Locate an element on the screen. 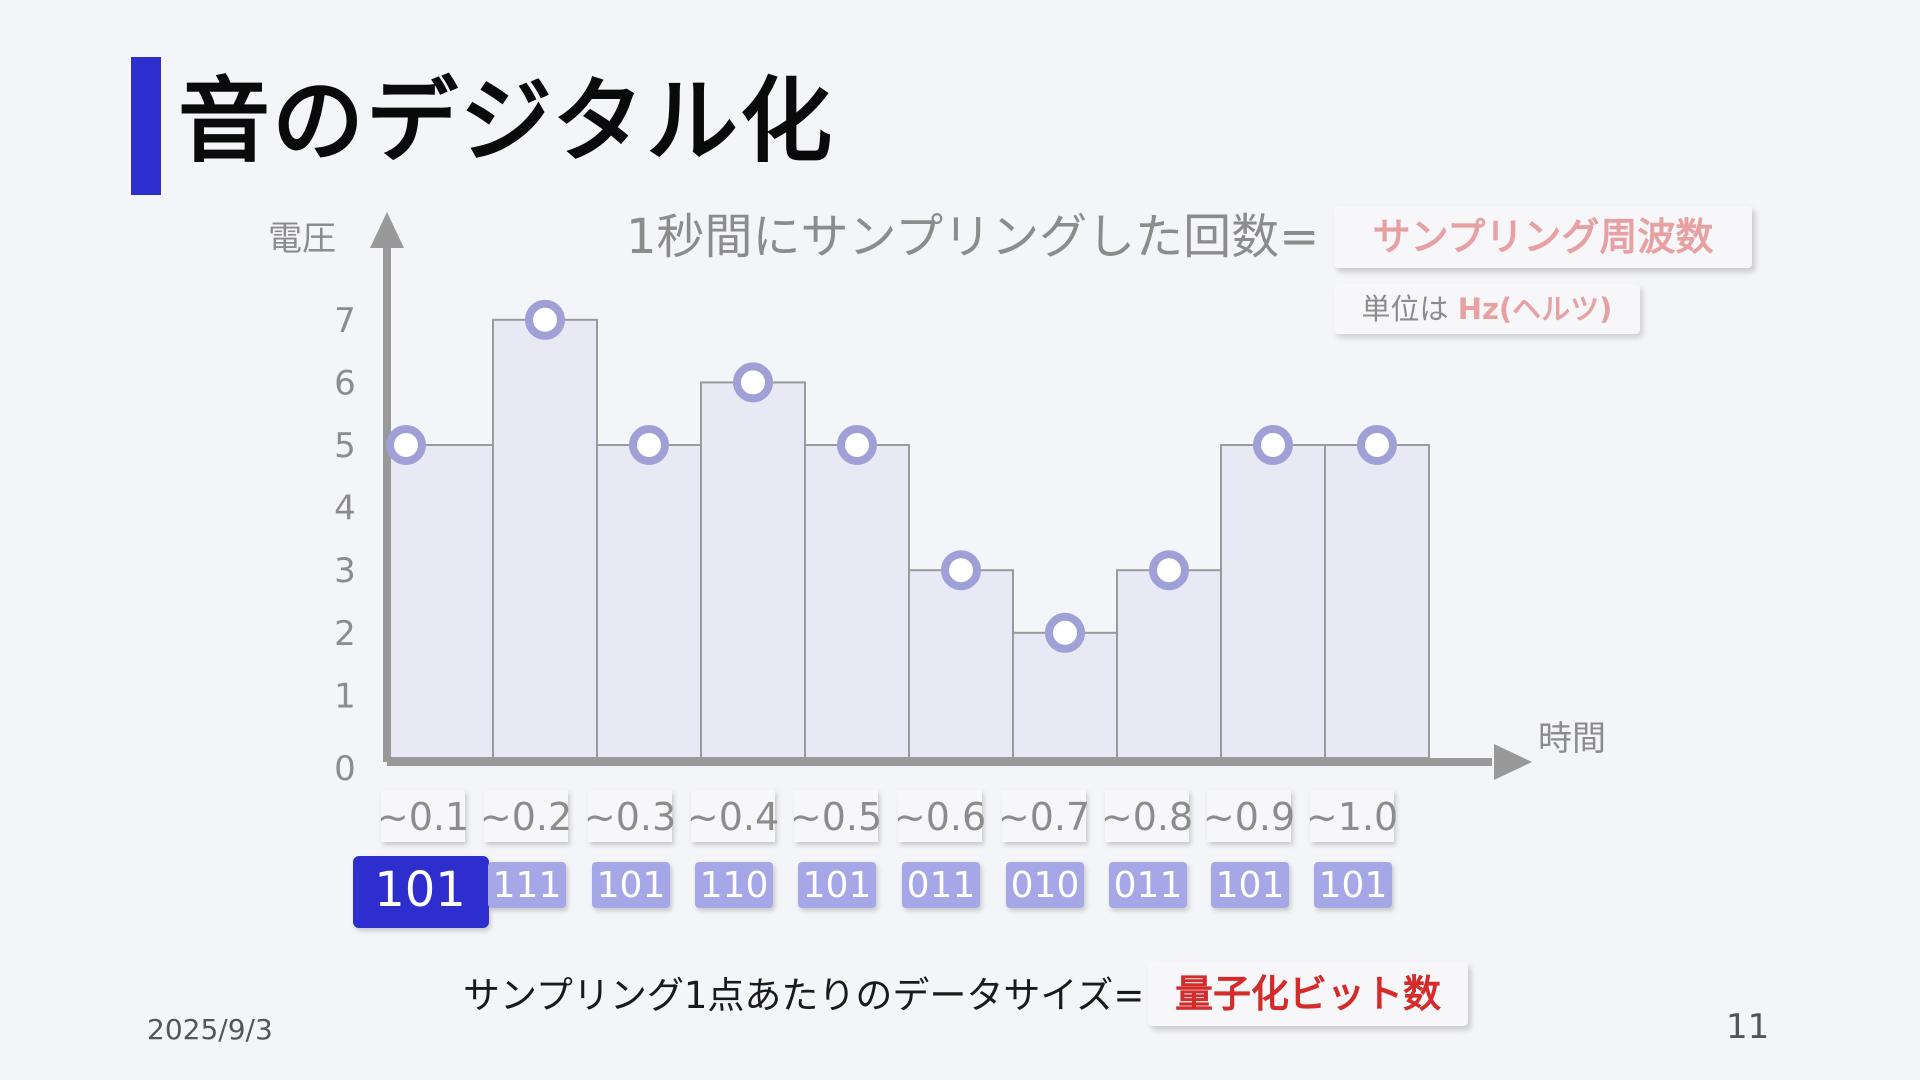 This screenshot has width=1920, height=1080. page-number: 11 is located at coordinates (1748, 1027).